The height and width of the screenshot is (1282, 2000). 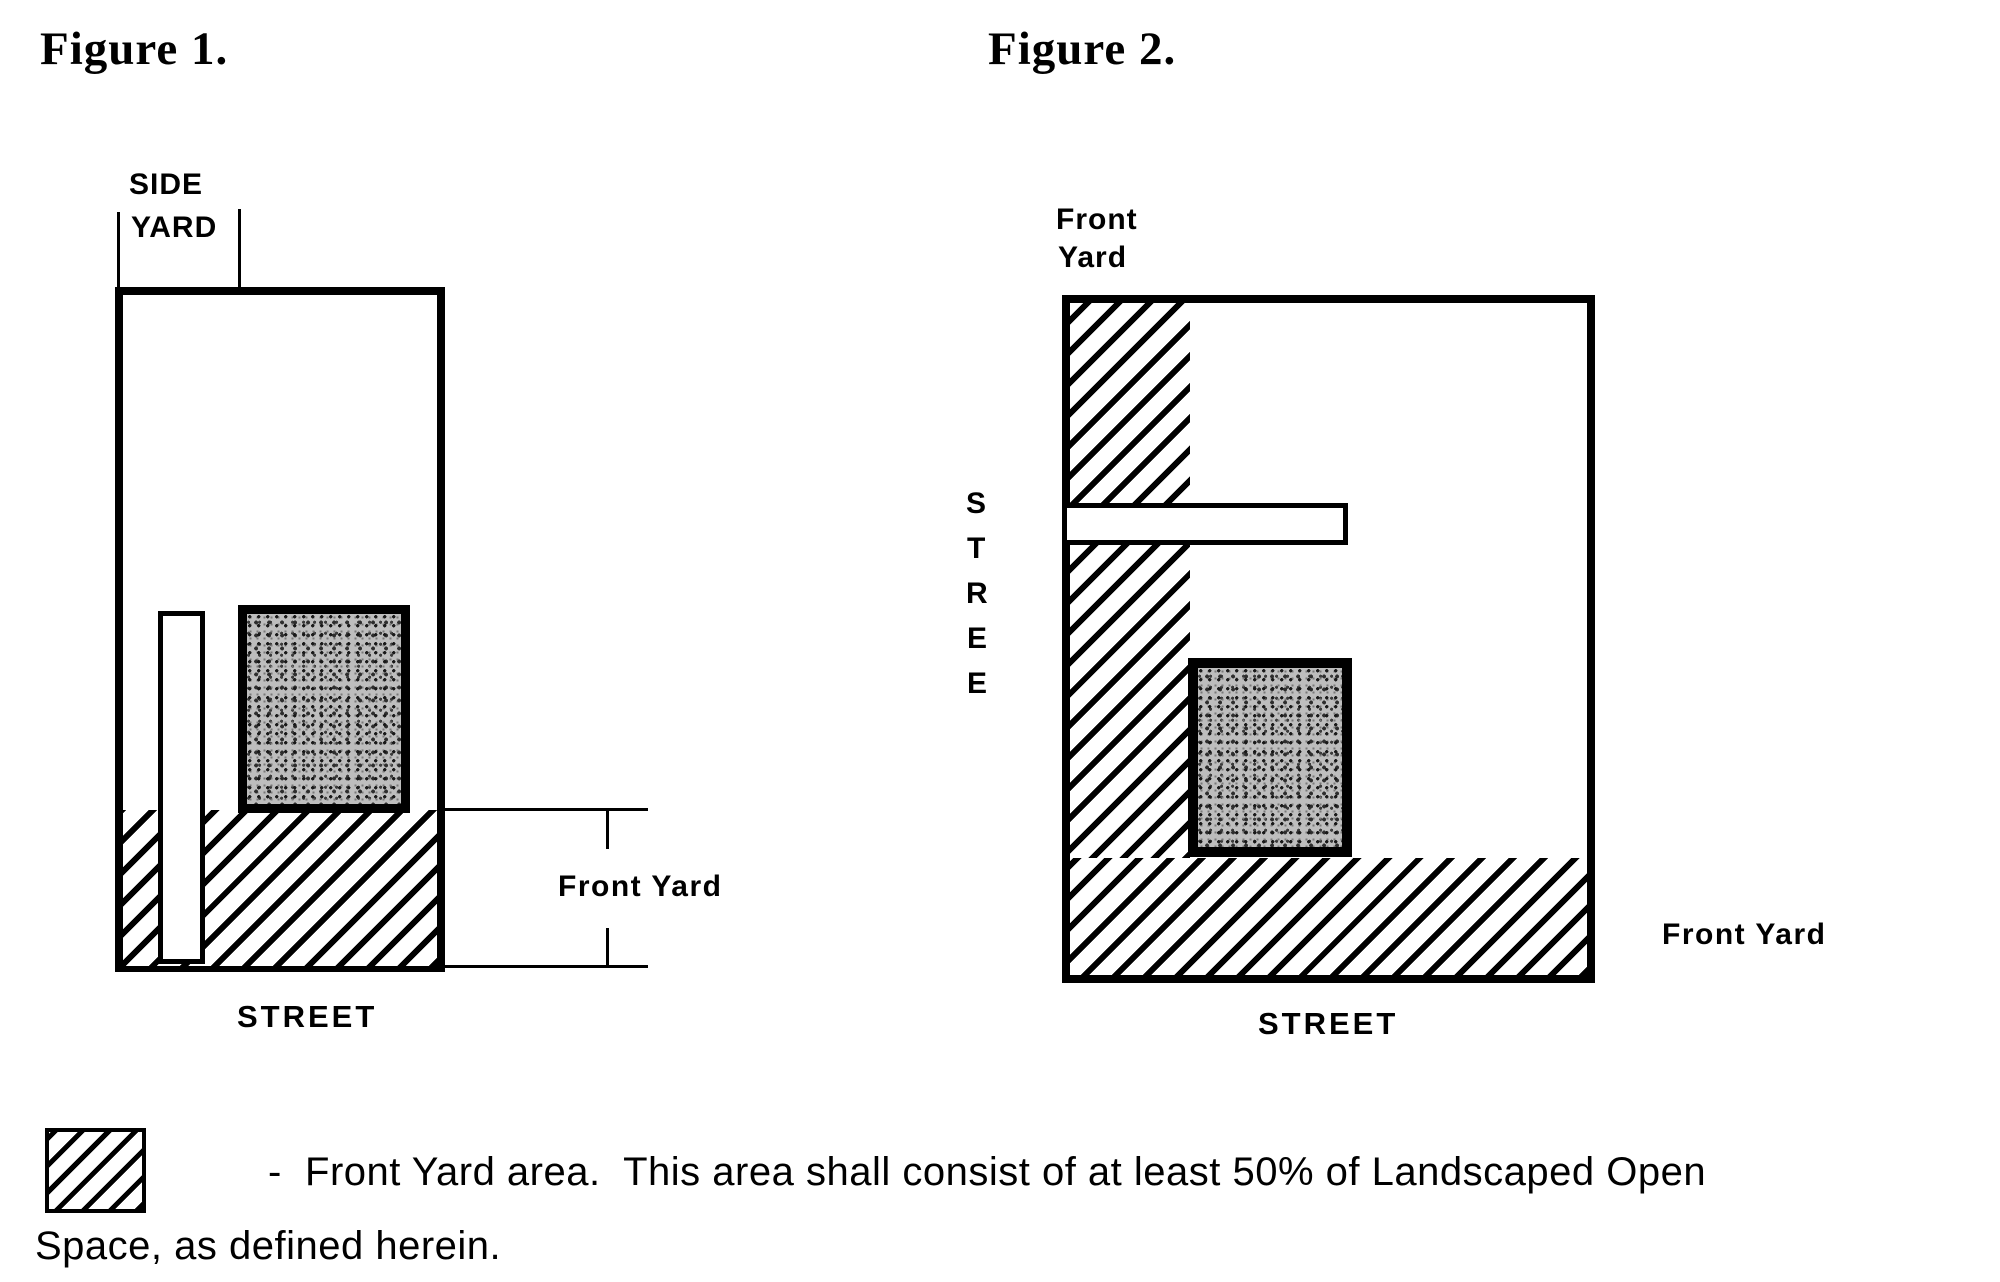 What do you see at coordinates (1082, 49) in the screenshot?
I see `figure2-title: Figure 2.` at bounding box center [1082, 49].